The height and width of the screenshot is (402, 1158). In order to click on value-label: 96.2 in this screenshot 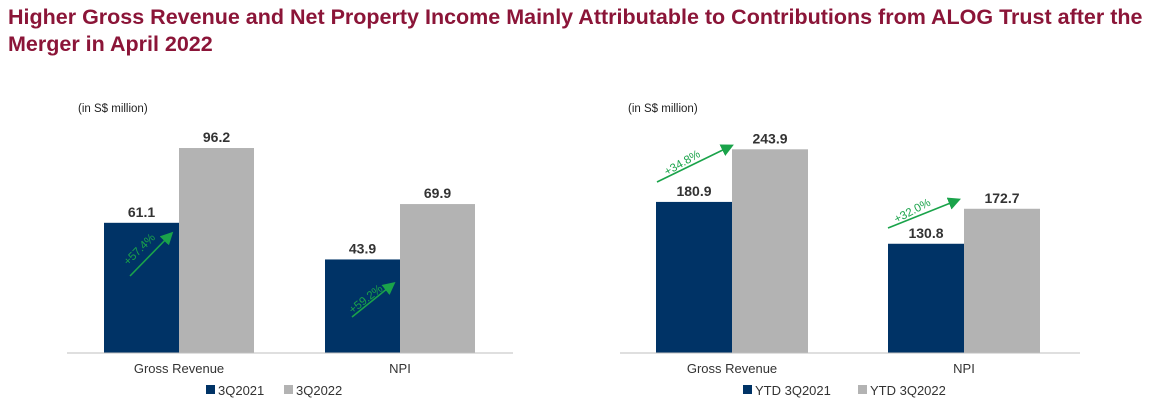, I will do `click(216, 137)`.